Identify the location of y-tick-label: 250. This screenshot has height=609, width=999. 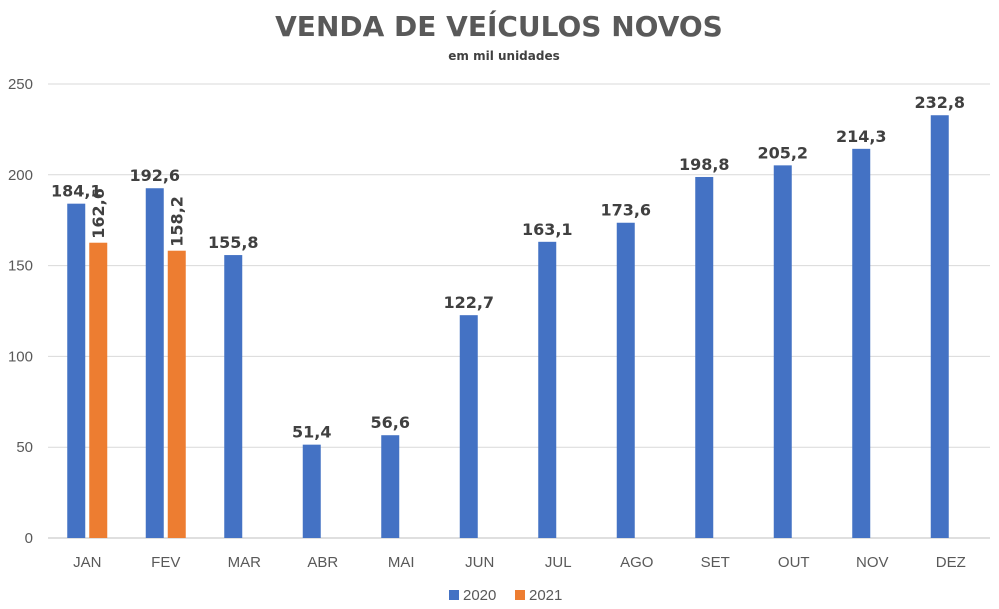
(20, 84).